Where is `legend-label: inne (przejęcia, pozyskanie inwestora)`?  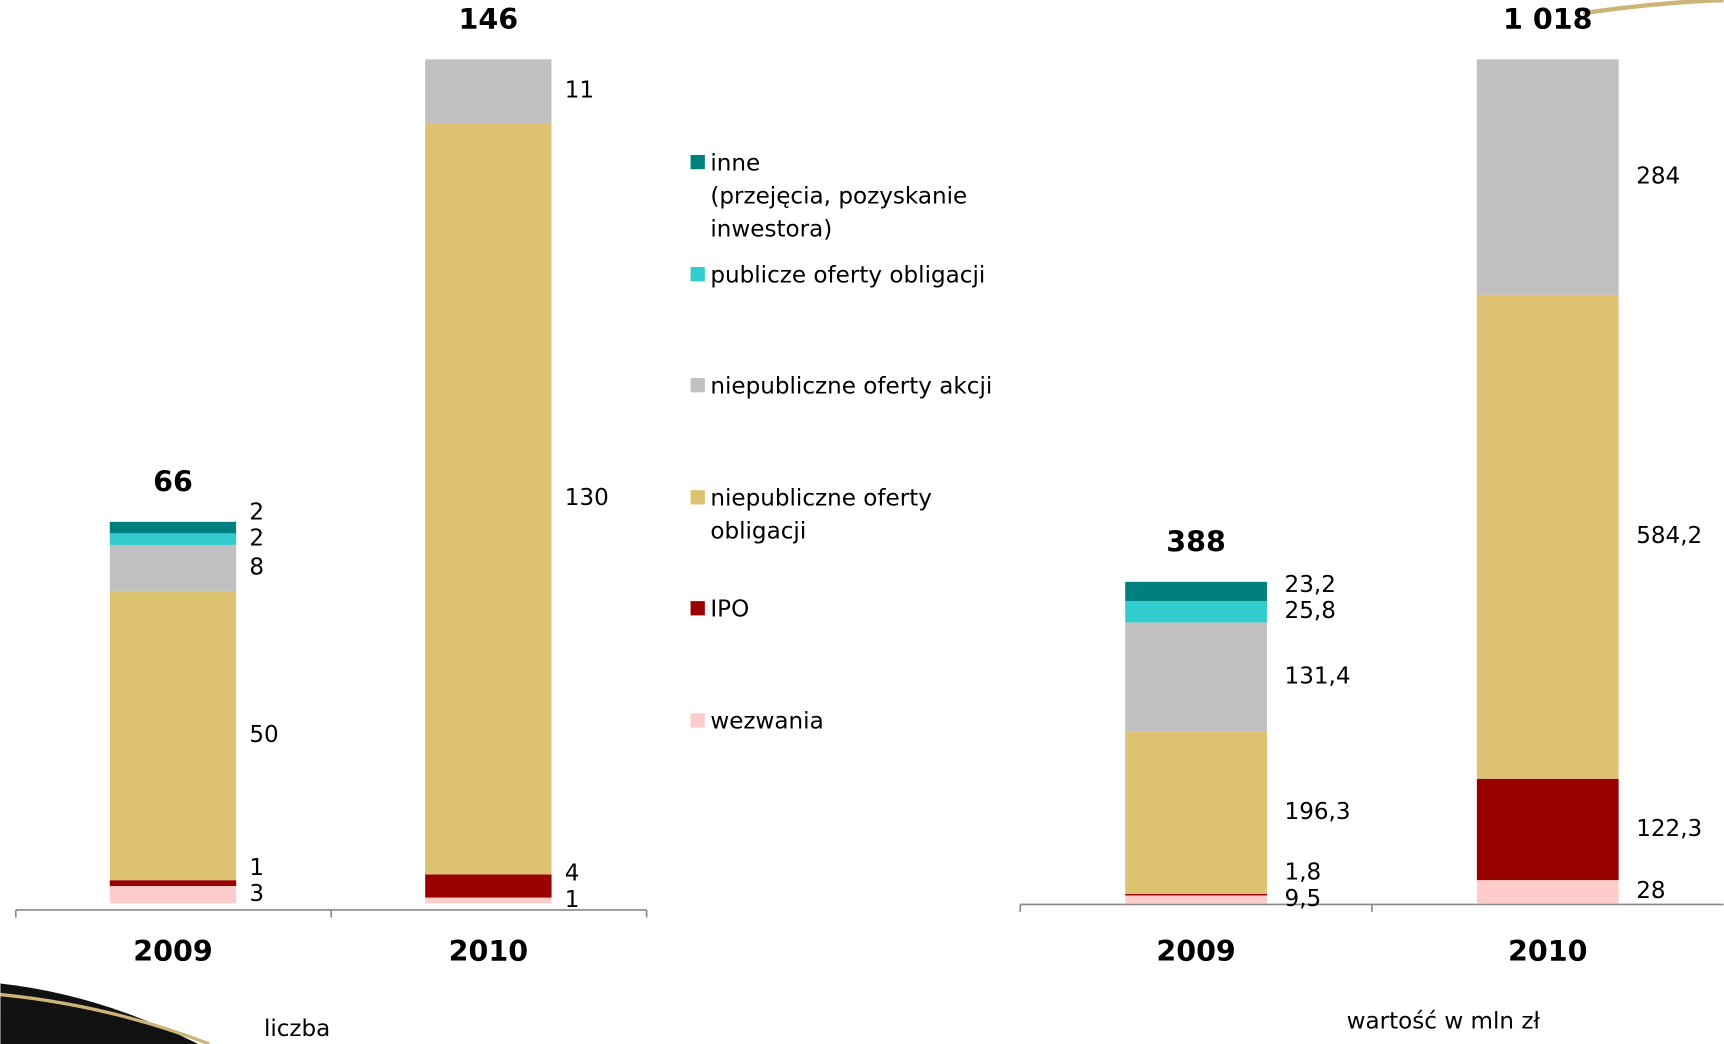 legend-label: inne (przejęcia, pozyskanie inwestora) is located at coordinates (839, 195).